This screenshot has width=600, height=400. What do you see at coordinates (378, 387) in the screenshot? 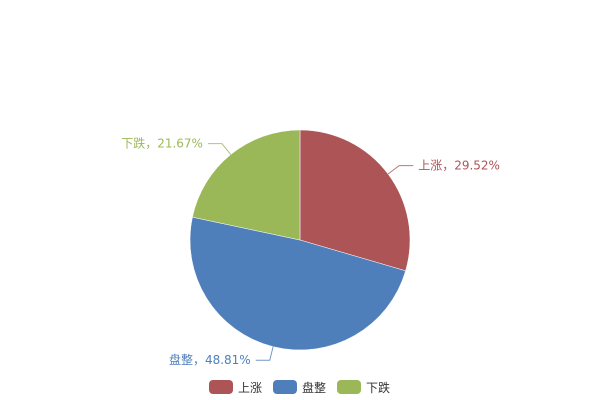
I see `legend-label: 下跌` at bounding box center [378, 387].